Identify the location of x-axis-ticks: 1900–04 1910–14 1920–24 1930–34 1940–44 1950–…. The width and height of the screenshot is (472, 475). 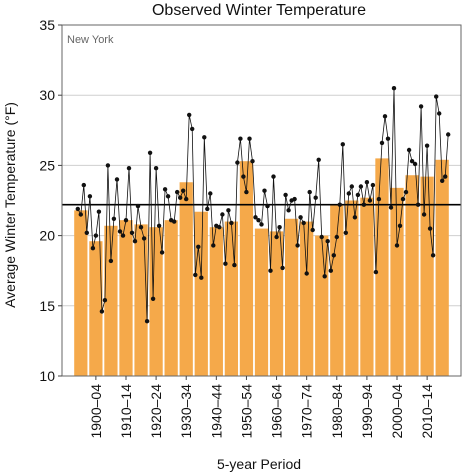
(261, 407).